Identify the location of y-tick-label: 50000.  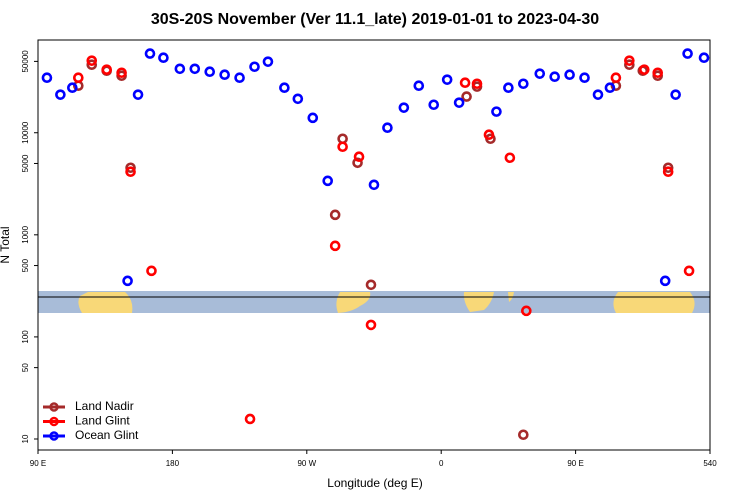
(25, 61).